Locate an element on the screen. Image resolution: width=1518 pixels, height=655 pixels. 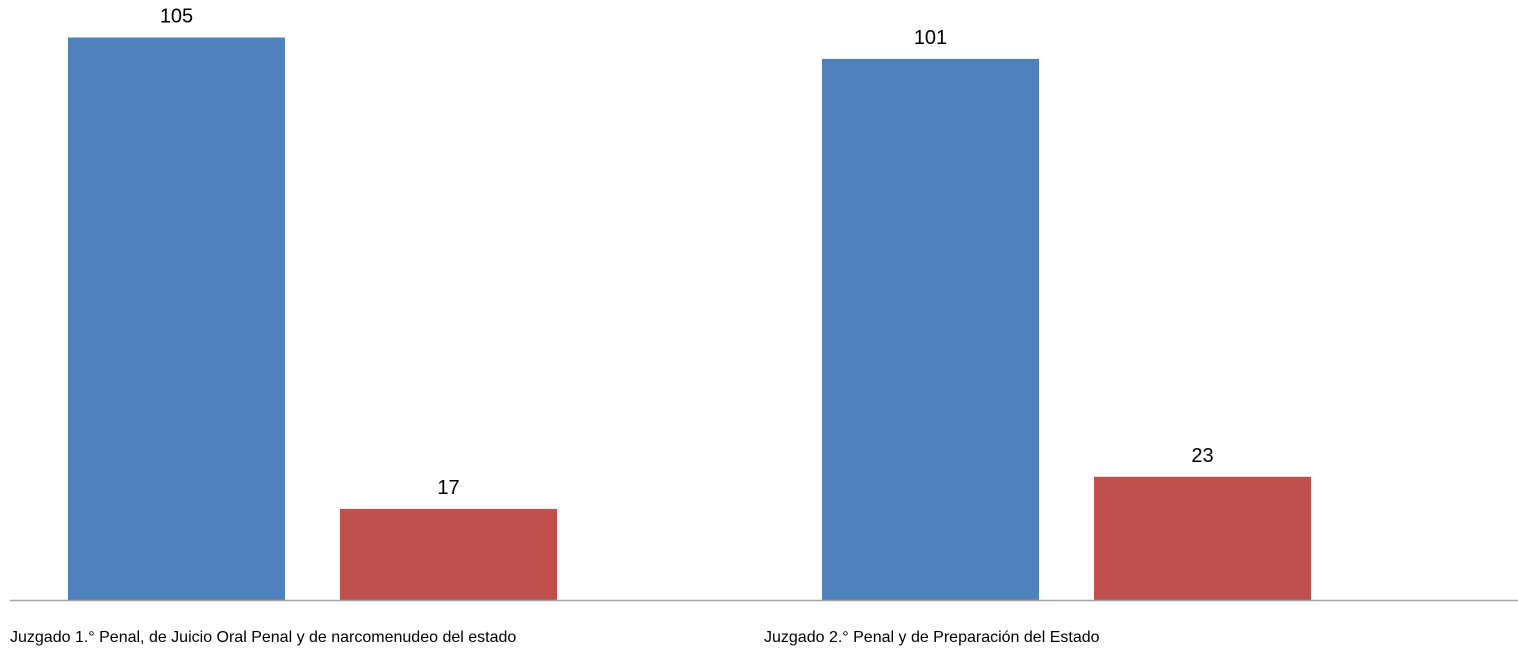
data-label-series-2-category-2: 23 is located at coordinates (1202, 456).